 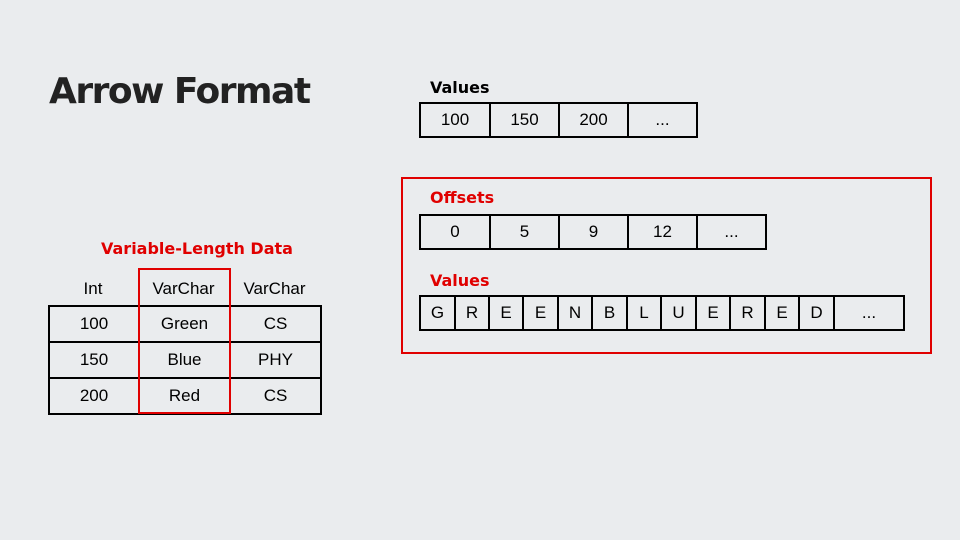 What do you see at coordinates (525, 120) in the screenshot?
I see `value-cell: 150` at bounding box center [525, 120].